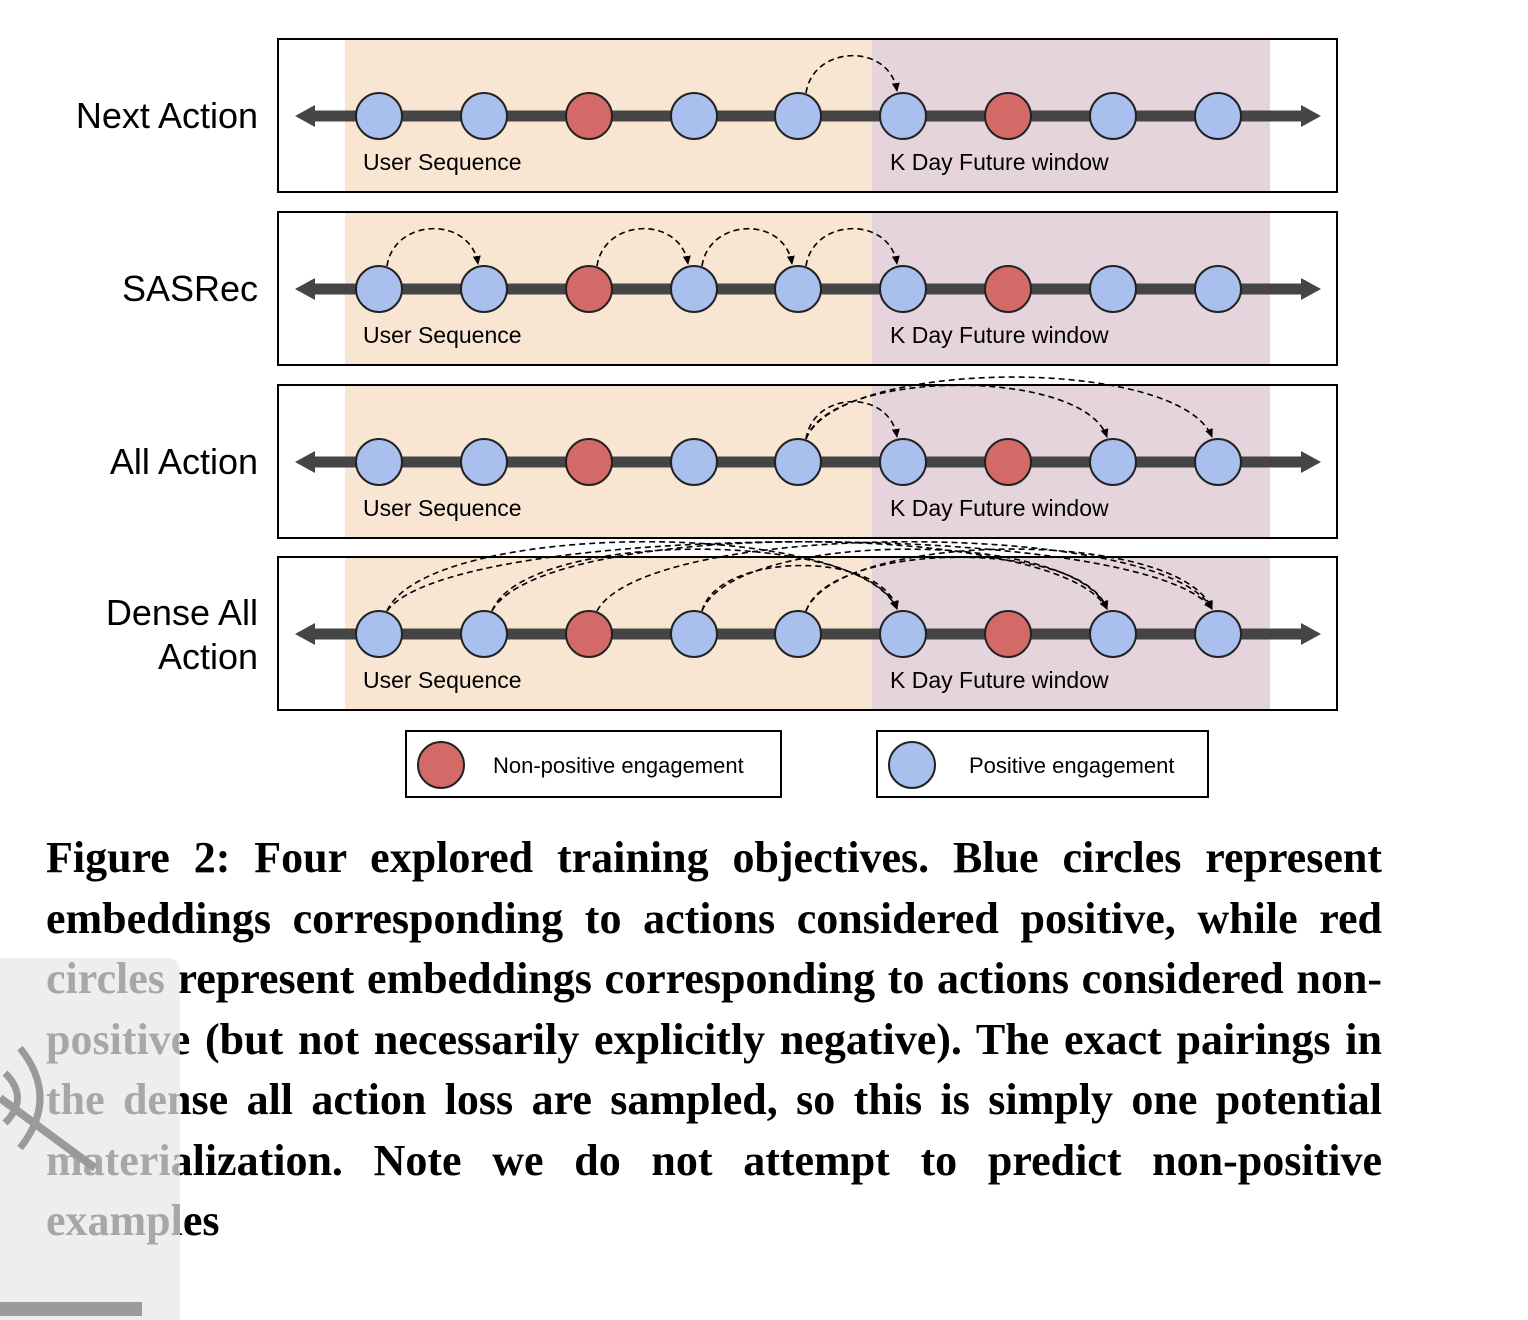 This screenshot has width=1528, height=1320. Describe the element at coordinates (184, 461) in the screenshot. I see `row-label: All Action` at that location.